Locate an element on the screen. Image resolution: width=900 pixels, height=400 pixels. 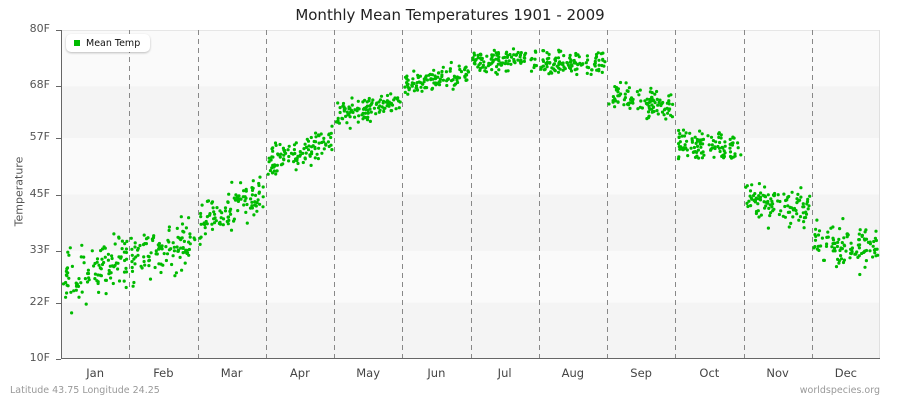
legend: Mean Temp is located at coordinates (108, 43).